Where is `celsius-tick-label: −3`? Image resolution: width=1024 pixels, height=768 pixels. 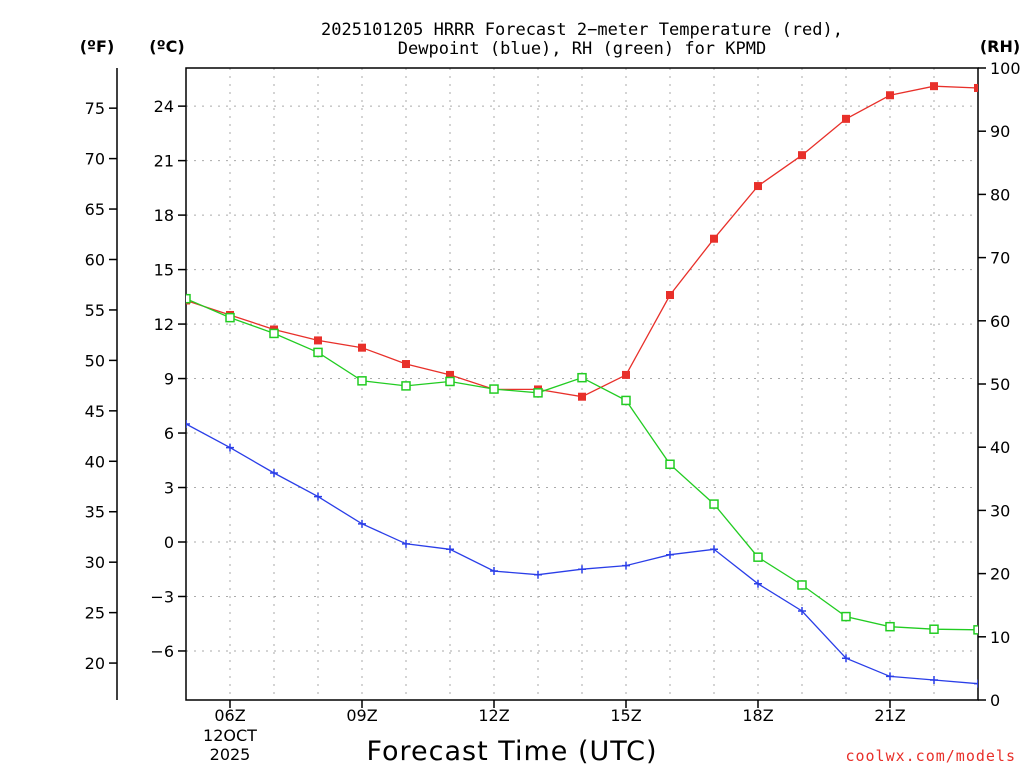 celsius-tick-label: −3 is located at coordinates (162, 596).